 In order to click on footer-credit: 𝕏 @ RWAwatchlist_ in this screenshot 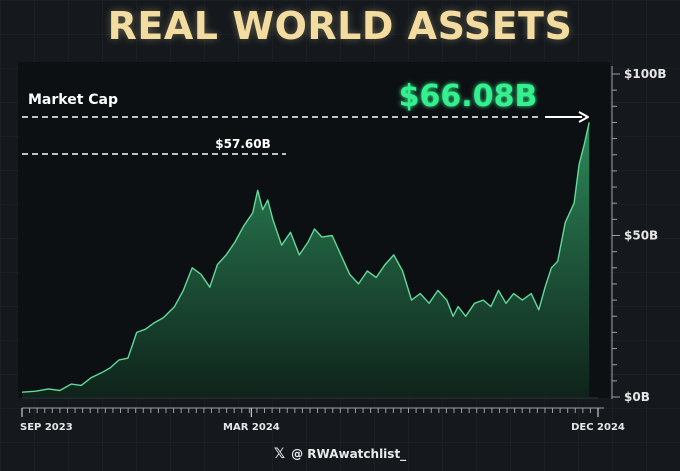, I will do `click(340, 454)`.